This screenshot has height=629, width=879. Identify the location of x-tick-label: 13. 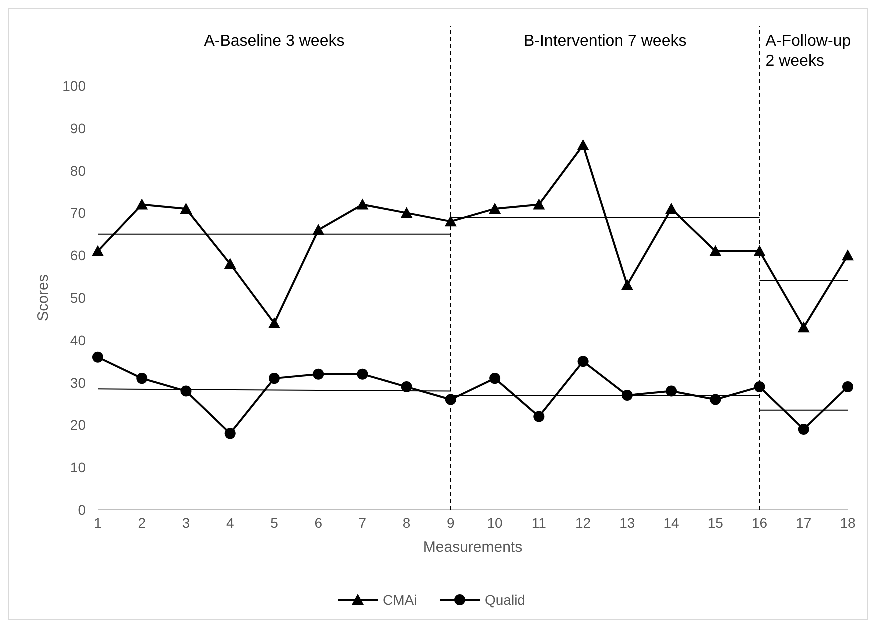
(628, 523).